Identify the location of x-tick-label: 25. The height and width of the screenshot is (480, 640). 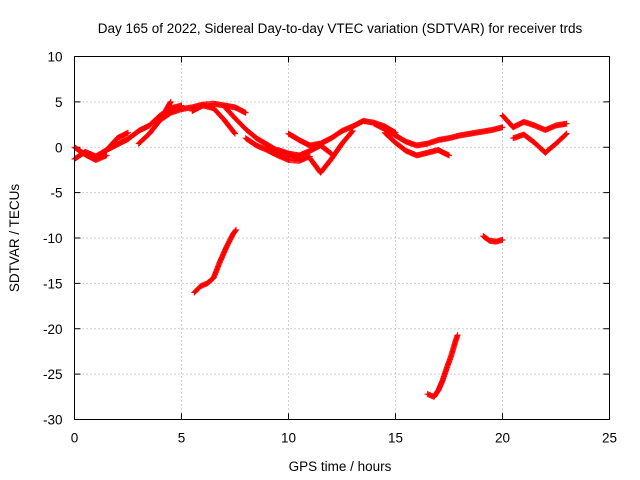
(609, 438).